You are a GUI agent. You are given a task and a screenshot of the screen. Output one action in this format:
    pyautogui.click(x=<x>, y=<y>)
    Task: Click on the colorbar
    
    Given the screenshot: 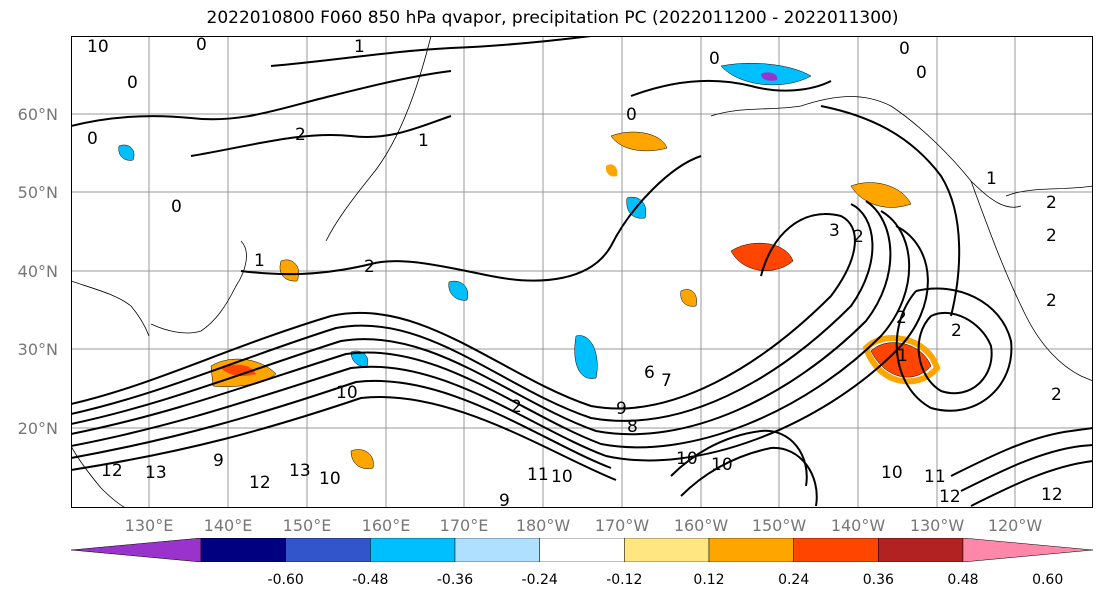 What is the action you would take?
    pyautogui.click(x=582, y=550)
    